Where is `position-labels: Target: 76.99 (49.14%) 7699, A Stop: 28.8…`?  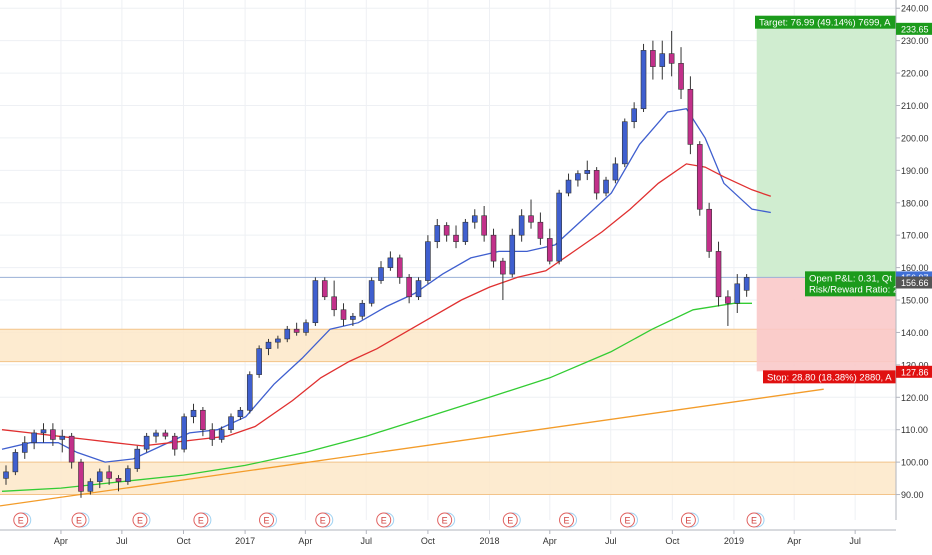 position-labels: Target: 76.99 (49.14%) 7699, A Stop: 28.8… is located at coordinates (826, 199).